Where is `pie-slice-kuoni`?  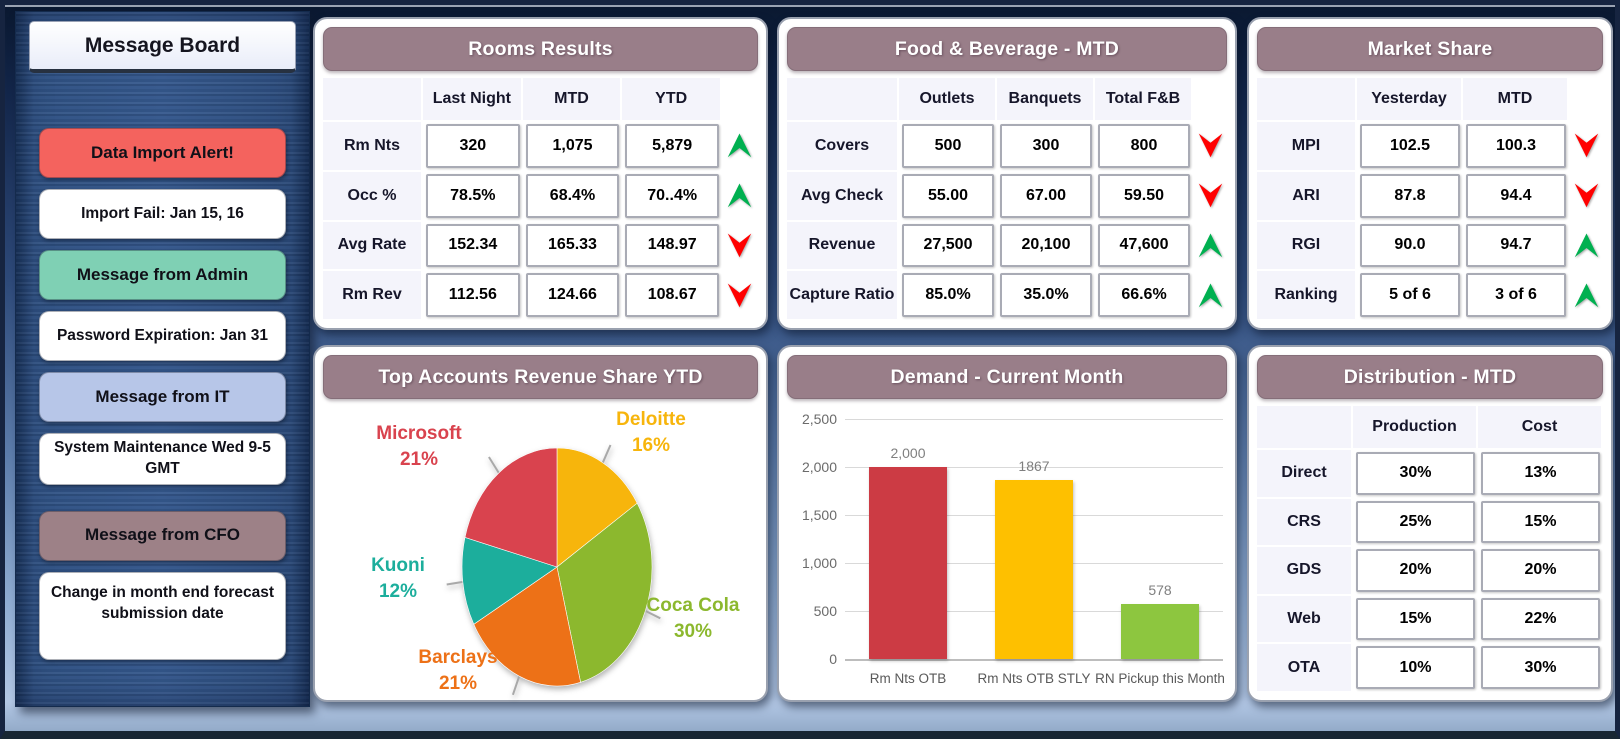
pie-slice-kuoni is located at coordinates (509, 581).